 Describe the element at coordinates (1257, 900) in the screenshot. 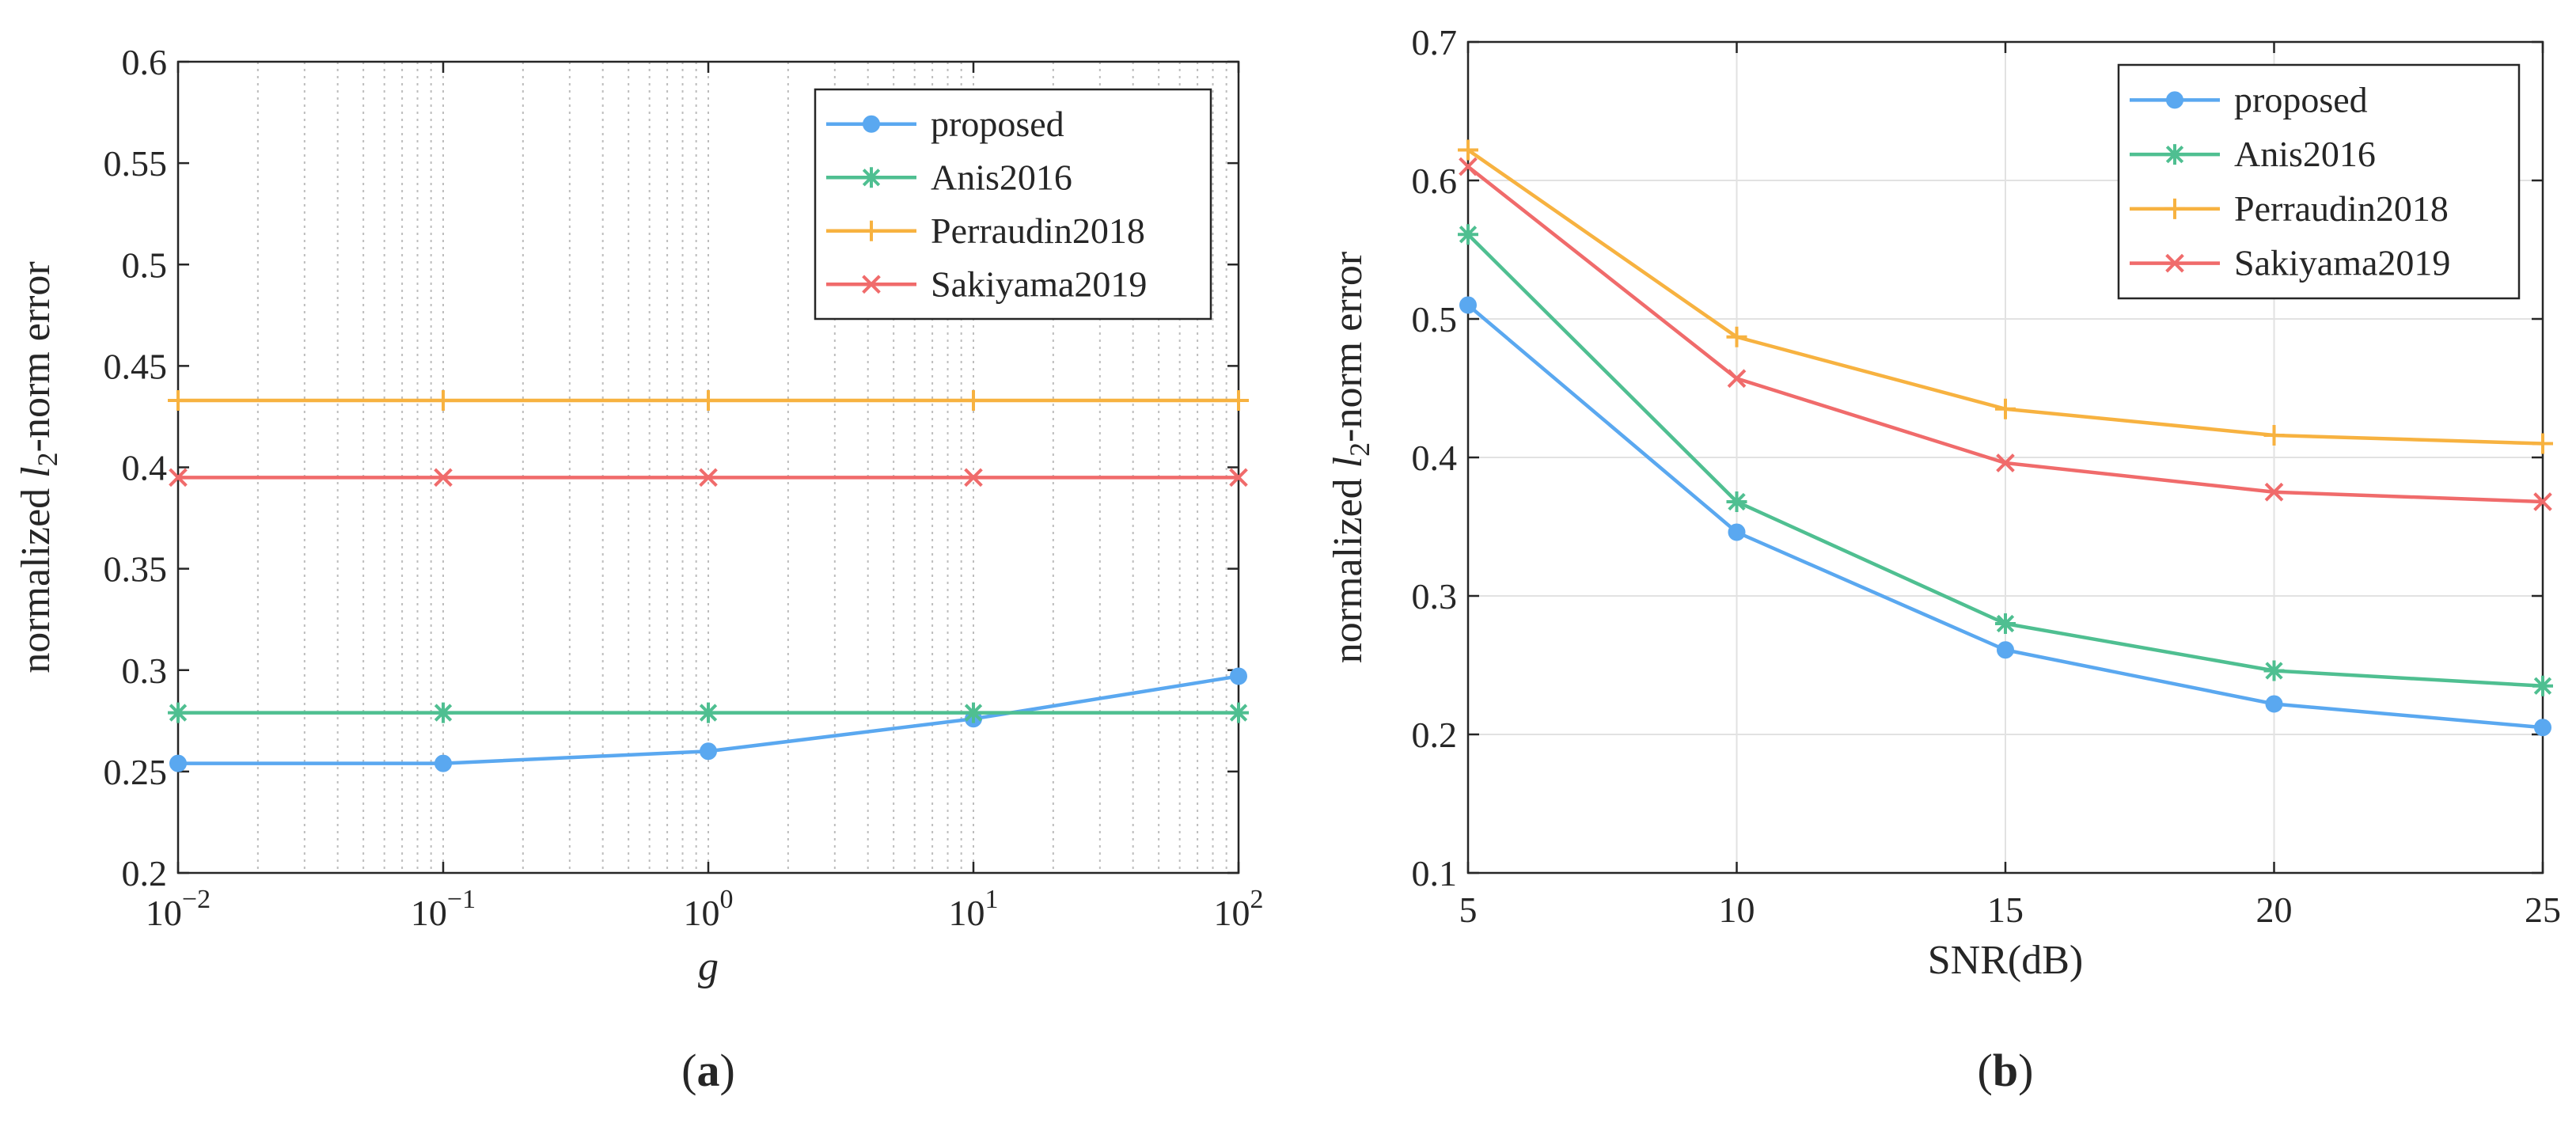

I see `x-tick-exponent: 2` at that location.